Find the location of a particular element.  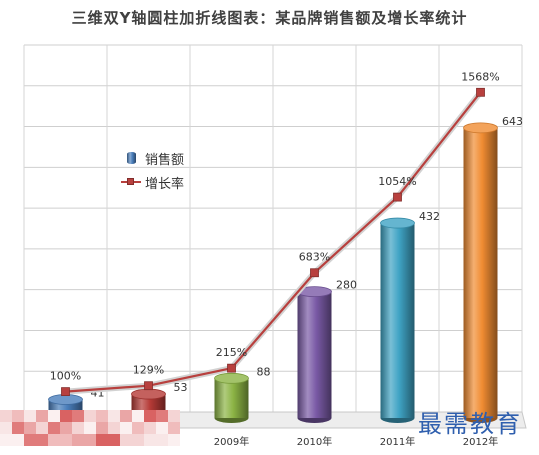

growth-value-label: 129% is located at coordinates (148, 370).